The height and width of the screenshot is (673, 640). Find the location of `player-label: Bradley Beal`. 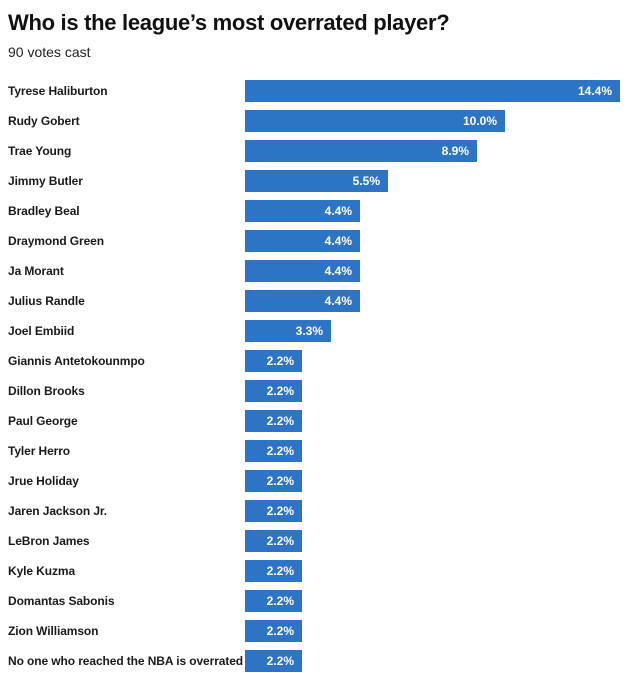

player-label: Bradley Beal is located at coordinates (44, 211).